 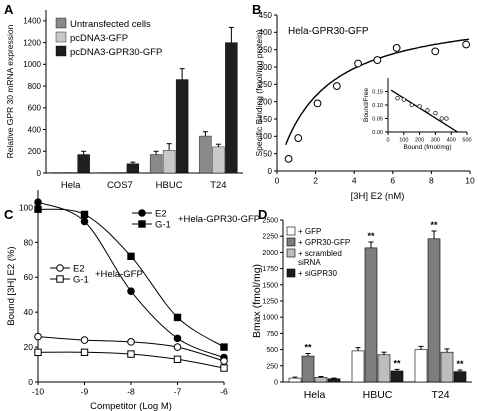 I want to click on panel-a-y-tick-label: 600, so click(x=35, y=108).